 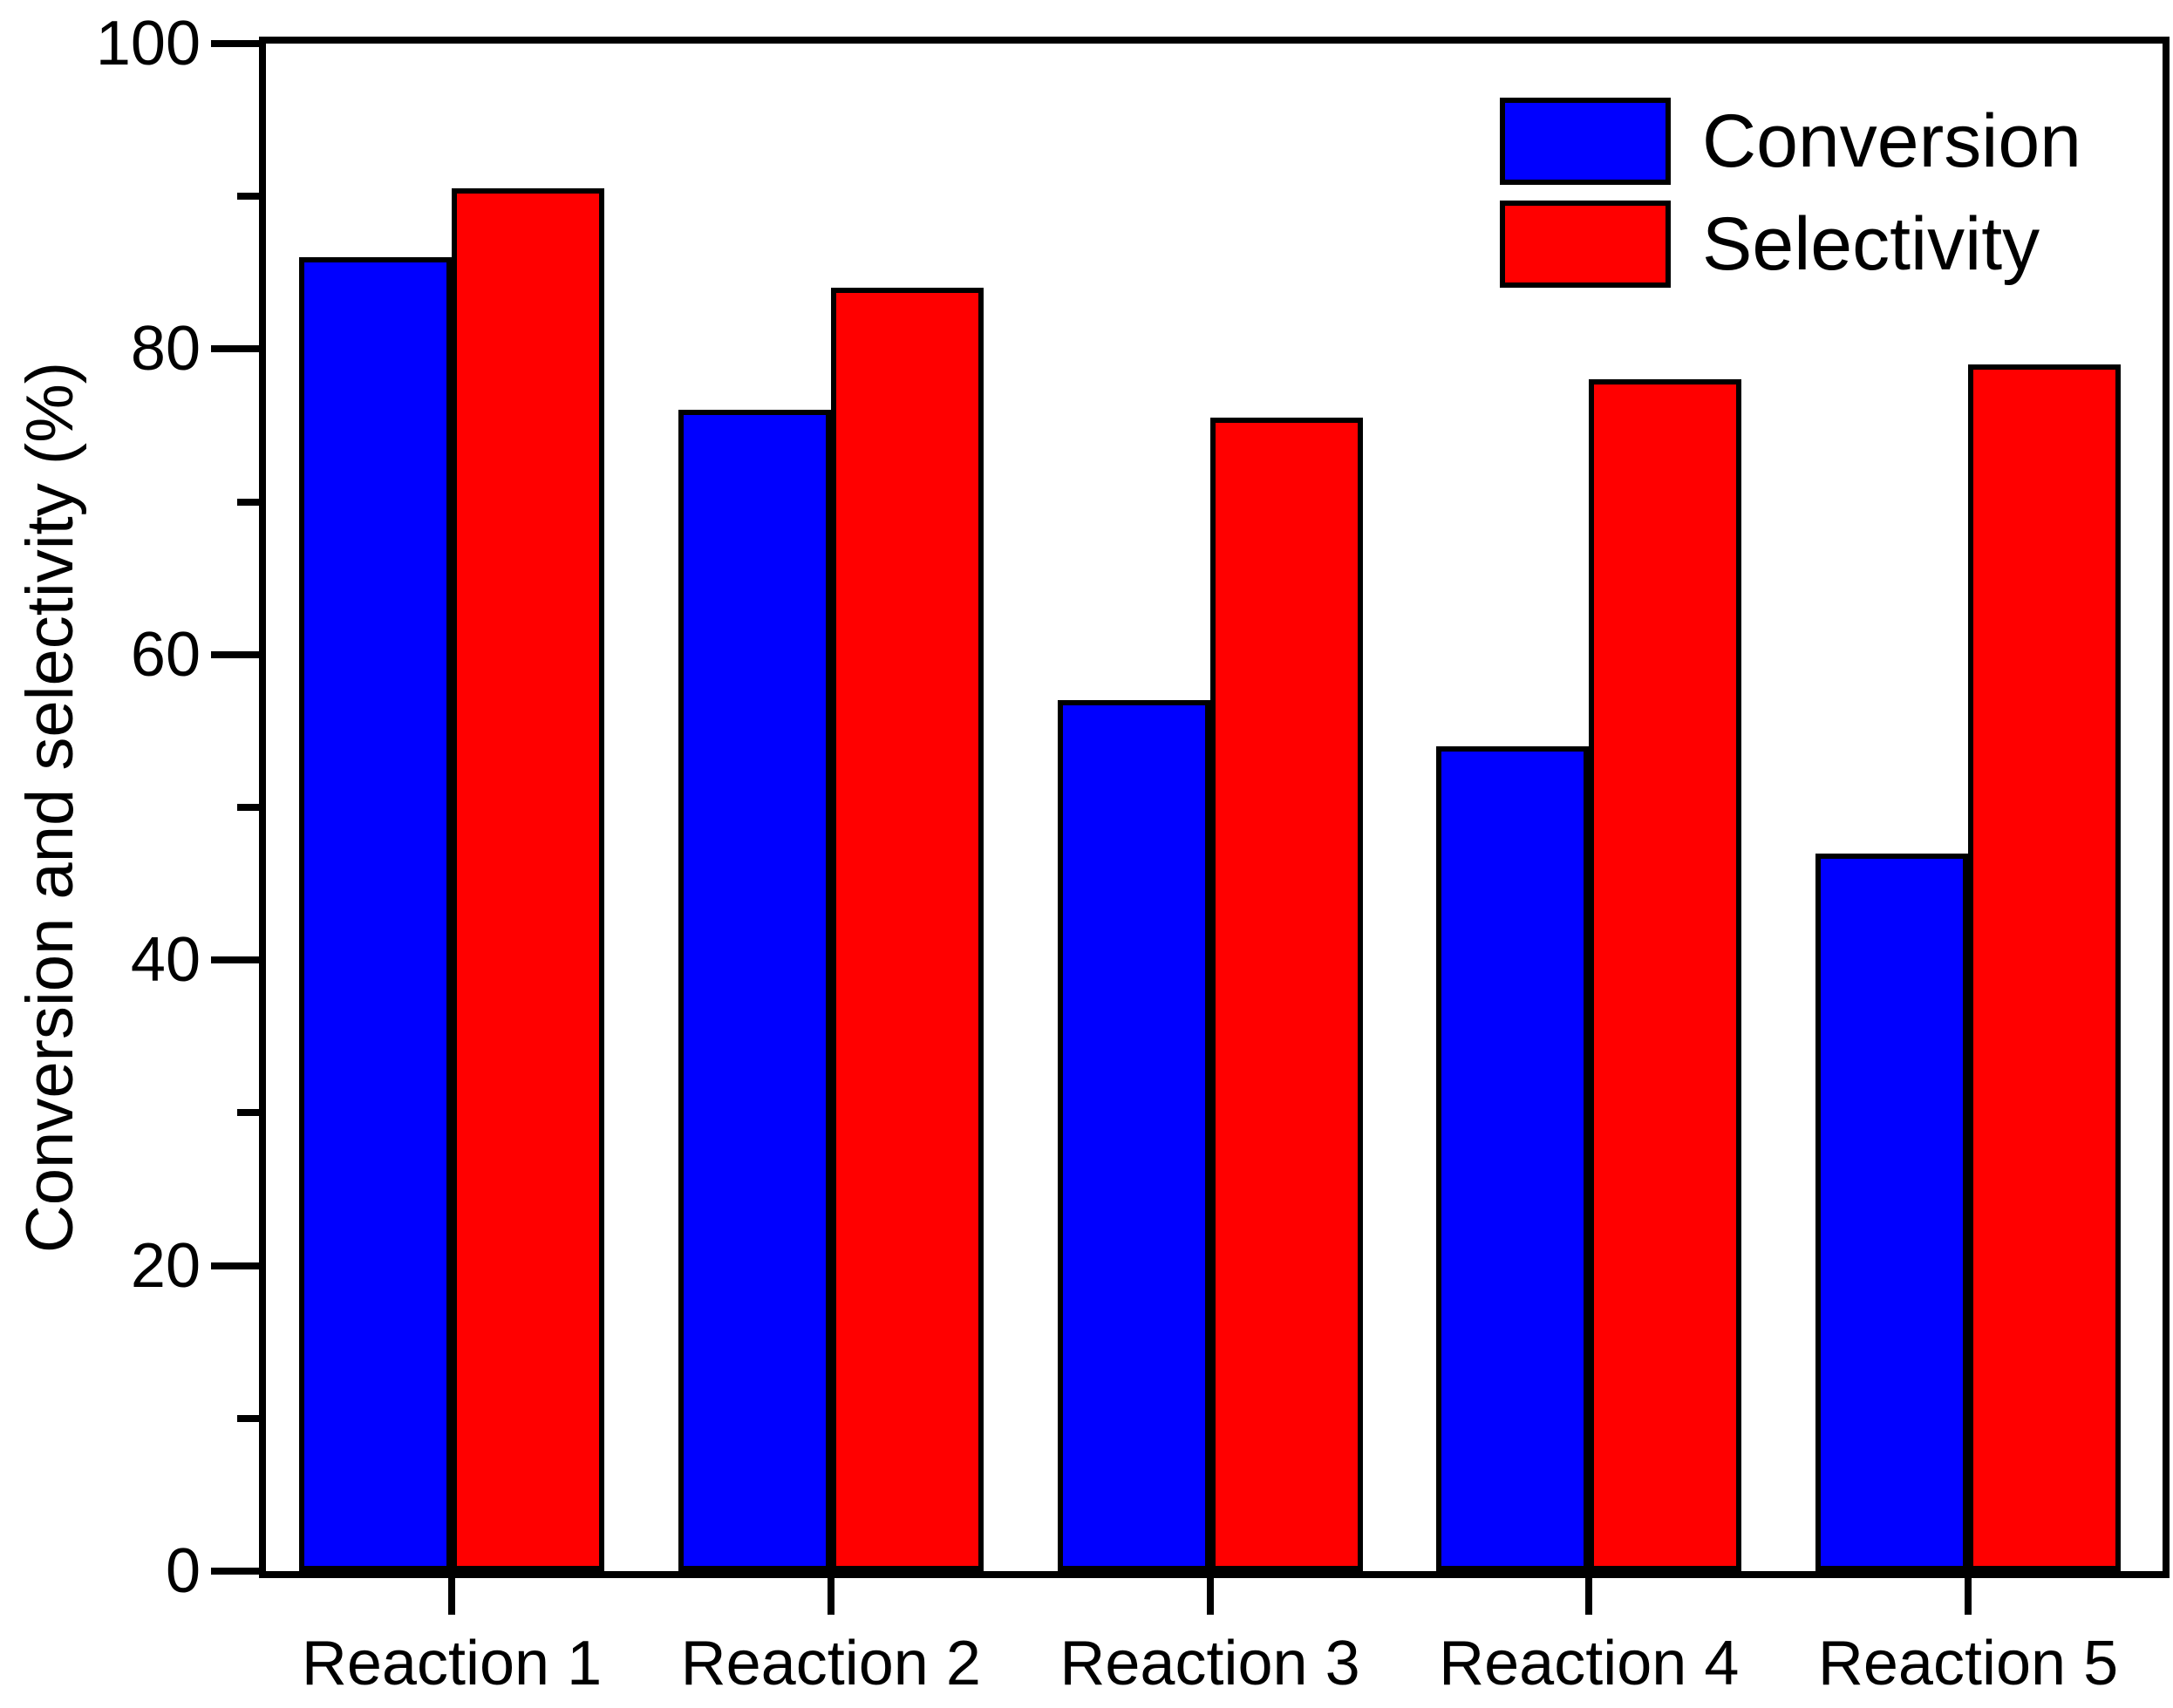 What do you see at coordinates (165, 960) in the screenshot?
I see `y-tick-label: 40` at bounding box center [165, 960].